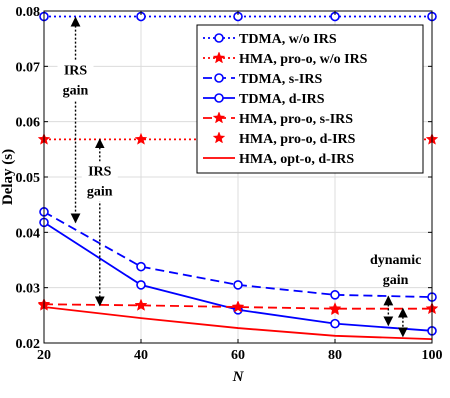 The image size is (450, 398). Describe the element at coordinates (28, 67) in the screenshot. I see `y-tick-label: 0.07` at that location.